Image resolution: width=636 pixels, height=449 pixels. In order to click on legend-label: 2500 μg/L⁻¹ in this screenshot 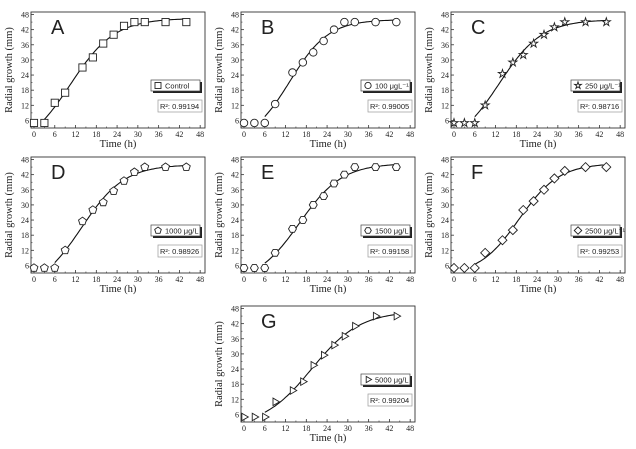, I will do `click(605, 231)`.